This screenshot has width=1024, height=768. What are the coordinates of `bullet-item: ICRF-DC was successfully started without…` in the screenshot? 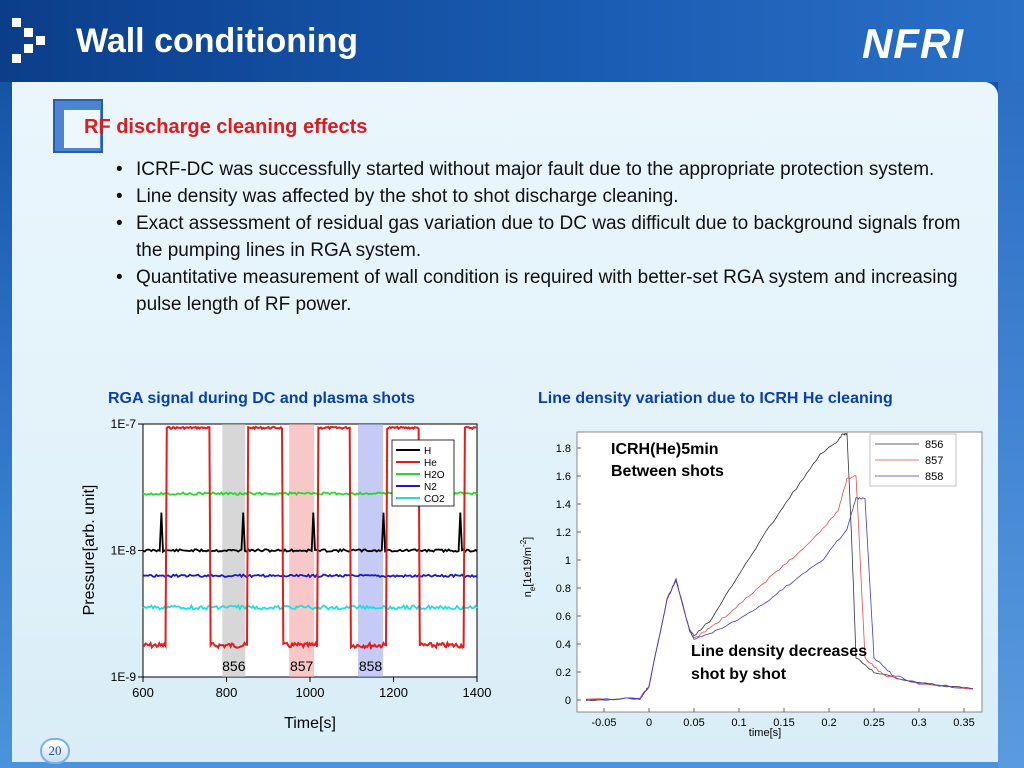 It's located at (549, 169).